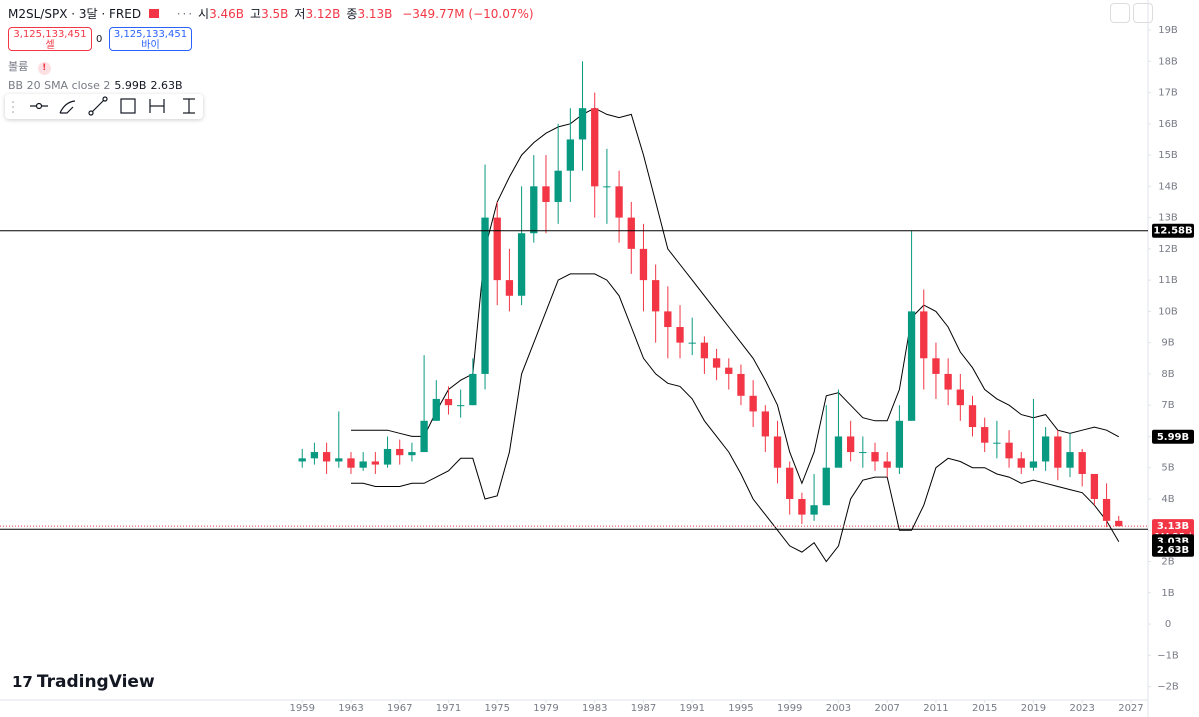 This screenshot has height=717, width=1199. What do you see at coordinates (789, 708) in the screenshot?
I see `x-tick-label: 1999` at bounding box center [789, 708].